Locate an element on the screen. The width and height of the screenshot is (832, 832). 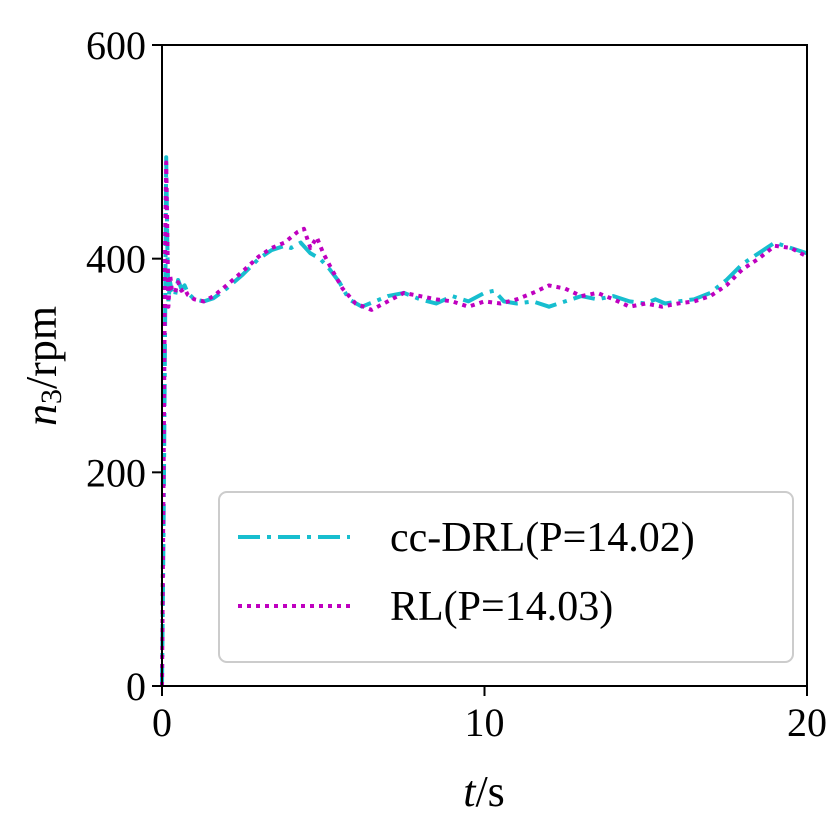
x-tick-label-0: 0 is located at coordinates (162, 722).